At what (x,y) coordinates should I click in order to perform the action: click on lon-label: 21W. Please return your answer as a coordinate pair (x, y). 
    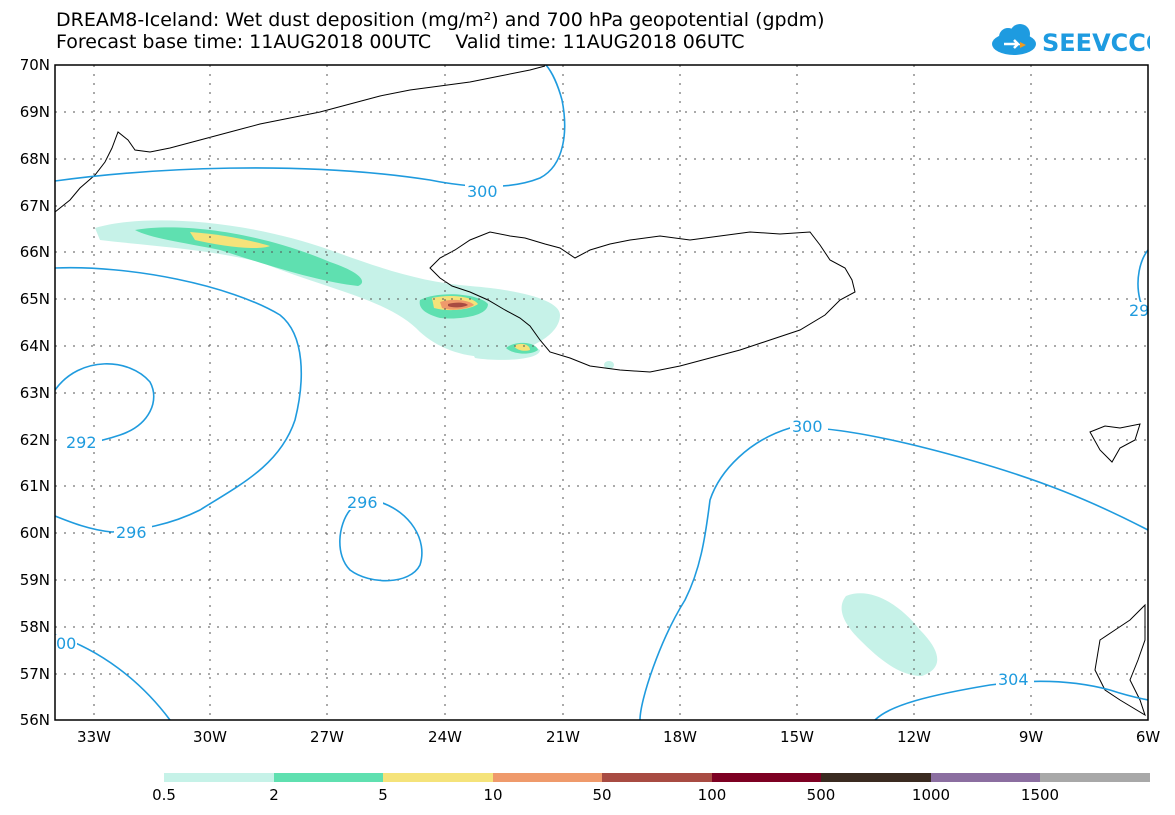
    Looking at the image, I should click on (563, 737).